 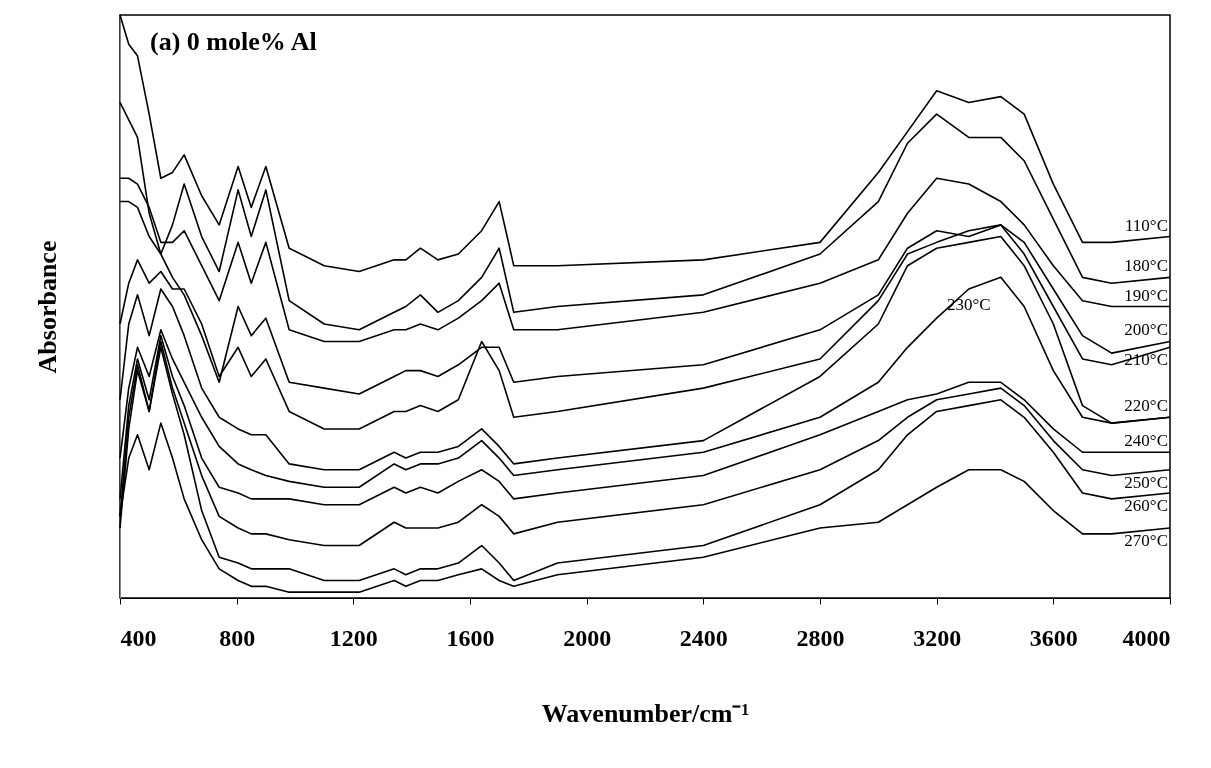 I want to click on series-label: 190°C, so click(x=1146, y=295).